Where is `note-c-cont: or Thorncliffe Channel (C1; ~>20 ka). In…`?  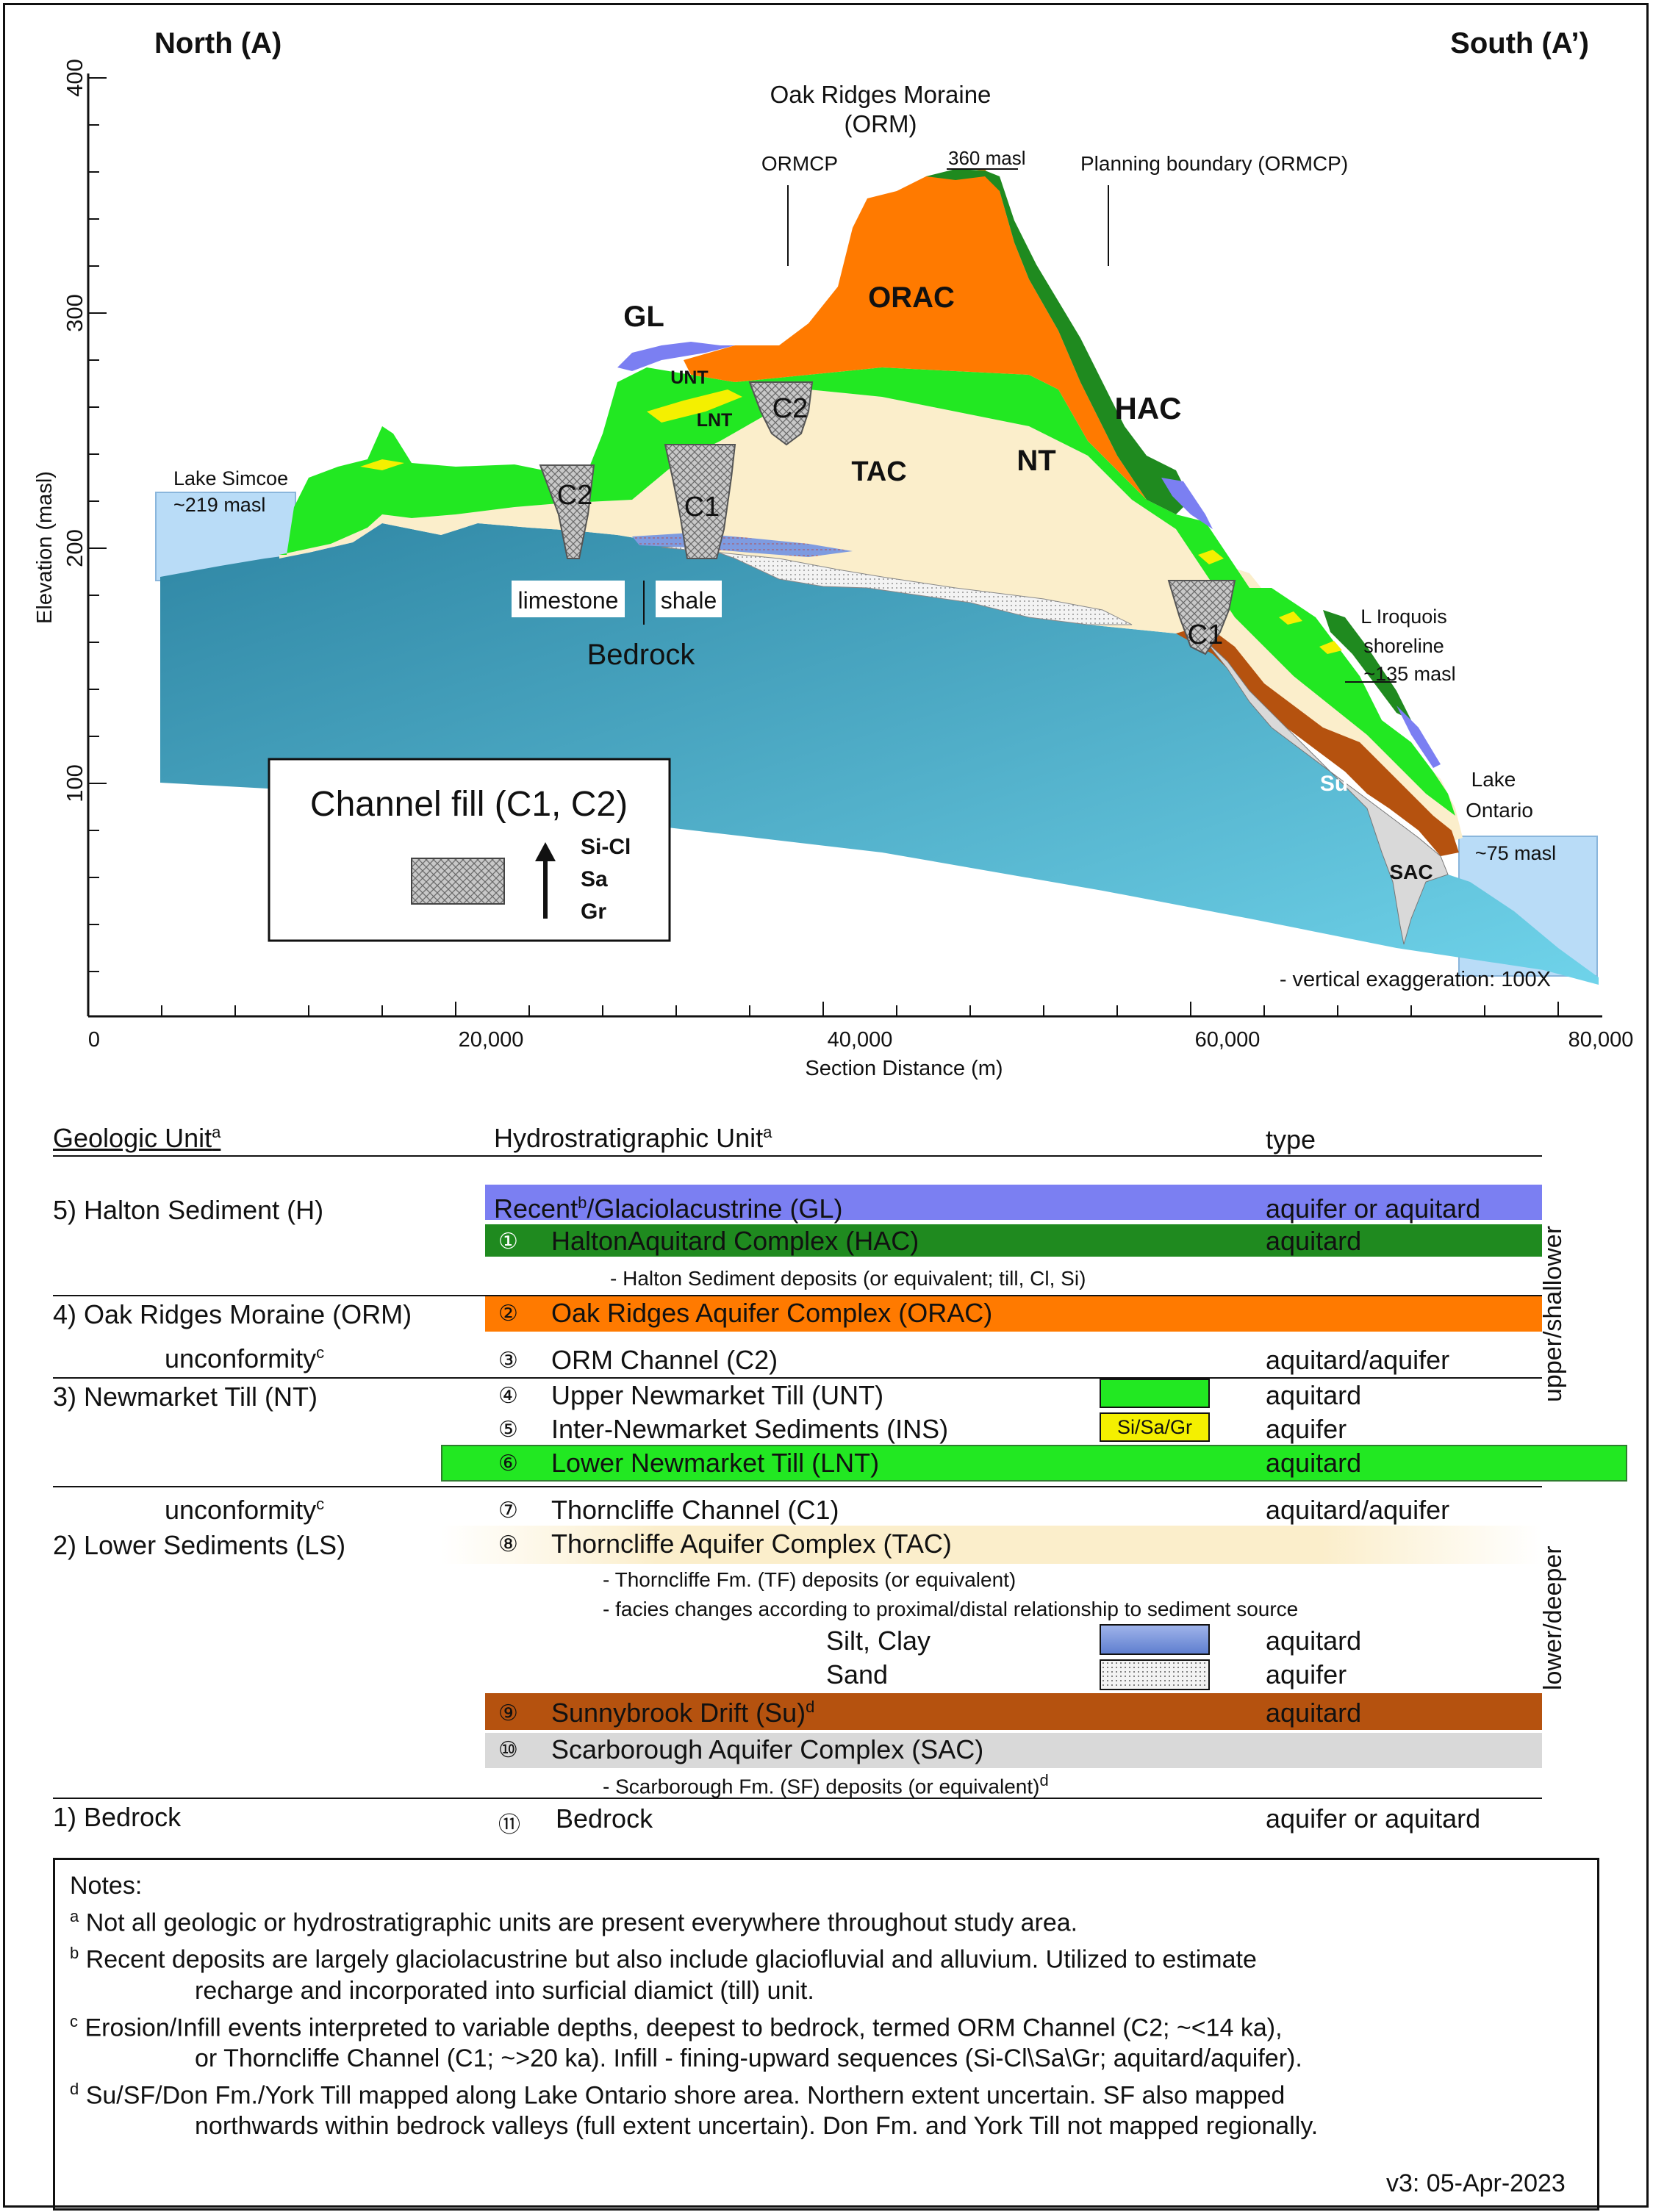
note-c-cont: or Thorncliffe Channel (C1; ~>20 ka). In… is located at coordinates (748, 2058).